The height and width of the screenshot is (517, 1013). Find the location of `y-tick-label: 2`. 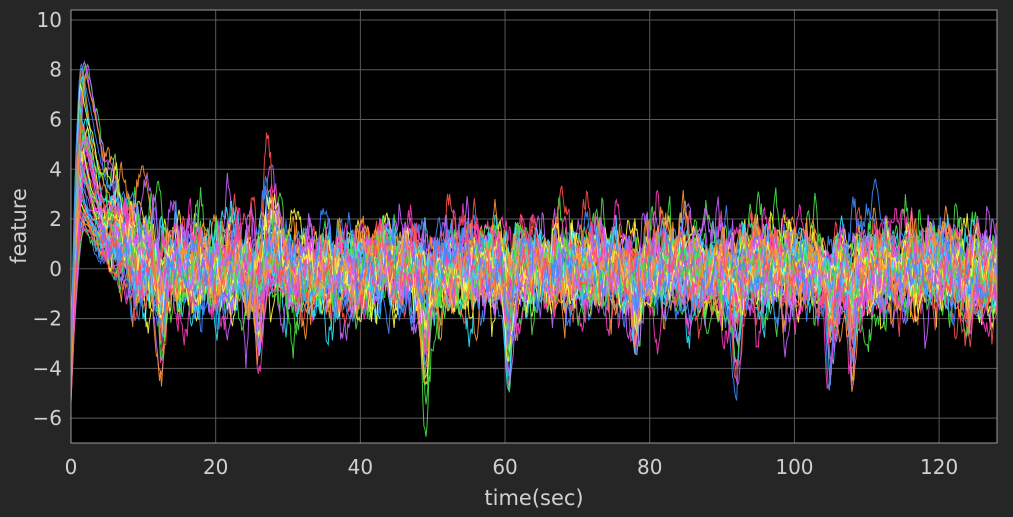

y-tick-label: 2 is located at coordinates (55, 219).